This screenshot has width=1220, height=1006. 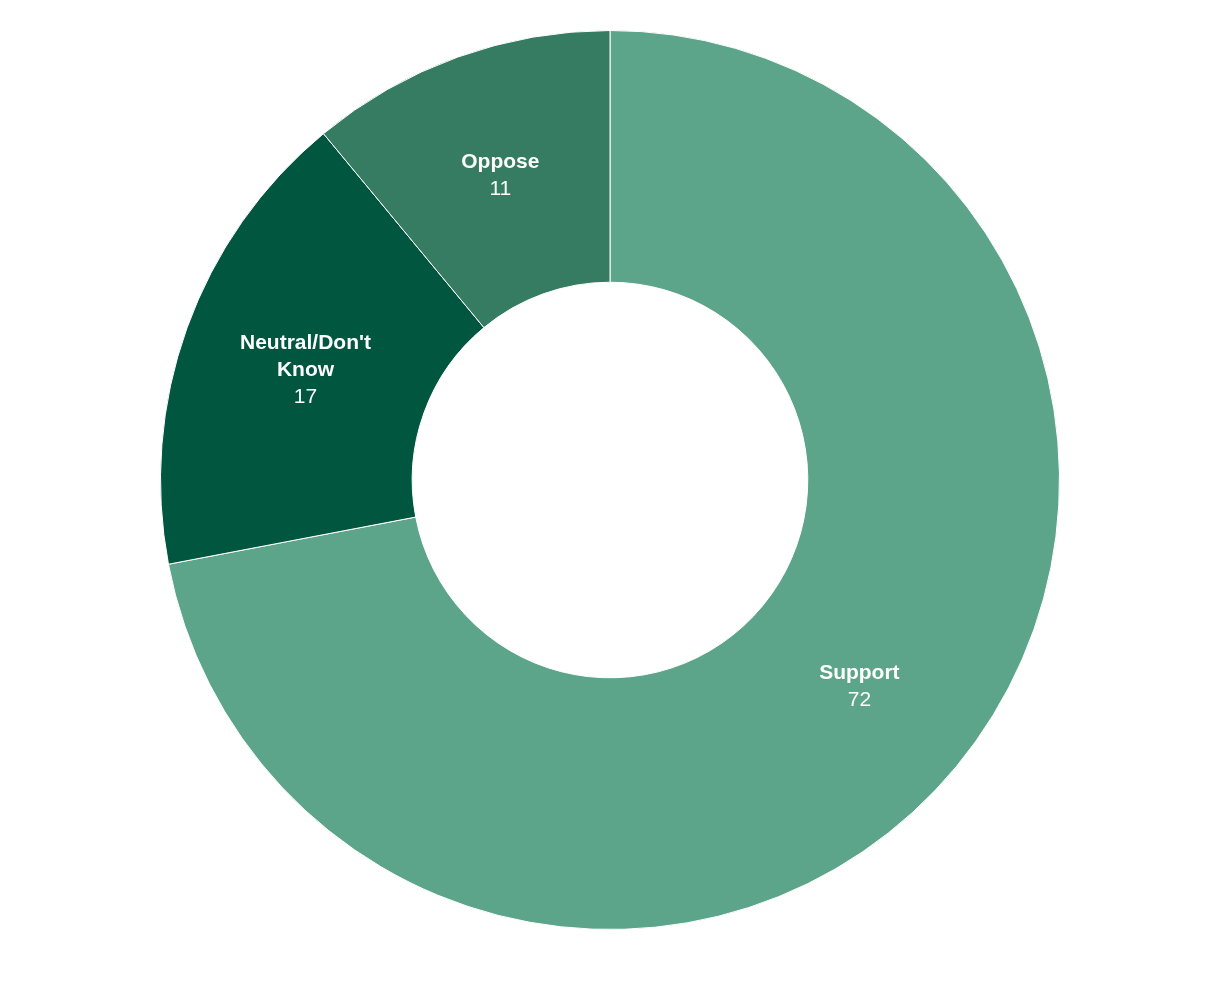 I want to click on slice-label: Oppose, so click(x=500, y=160).